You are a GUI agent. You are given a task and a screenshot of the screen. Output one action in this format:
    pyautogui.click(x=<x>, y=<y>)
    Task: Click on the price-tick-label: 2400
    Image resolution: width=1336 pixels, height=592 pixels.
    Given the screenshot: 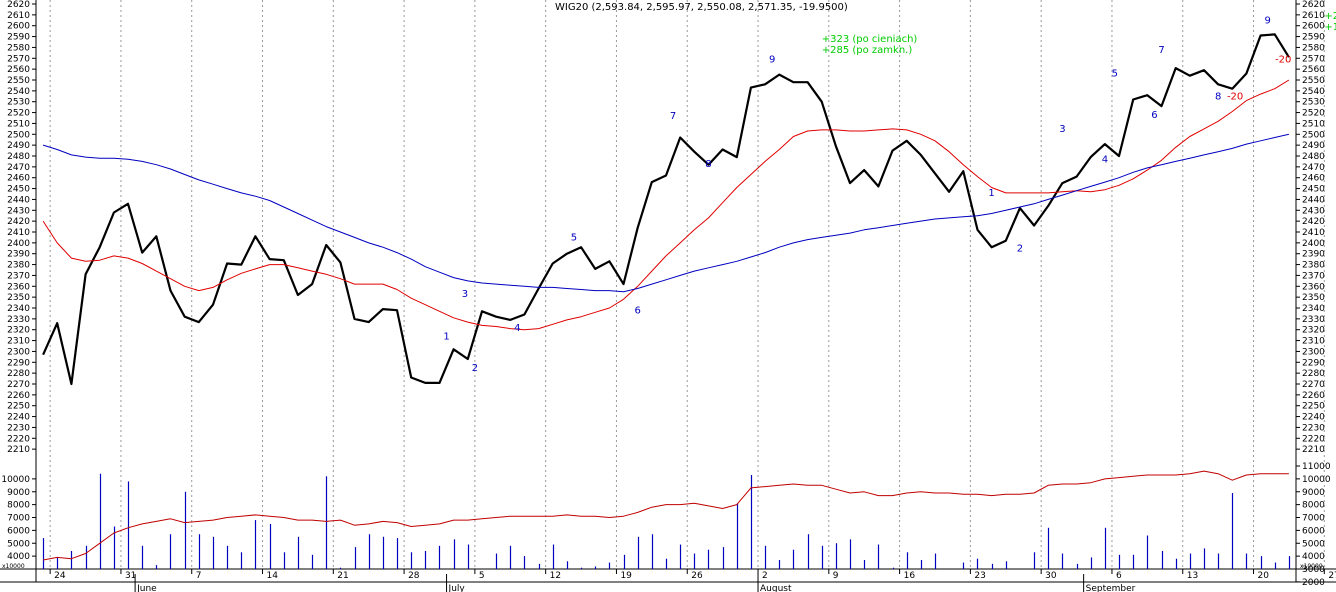 What is the action you would take?
    pyautogui.click(x=1313, y=244)
    